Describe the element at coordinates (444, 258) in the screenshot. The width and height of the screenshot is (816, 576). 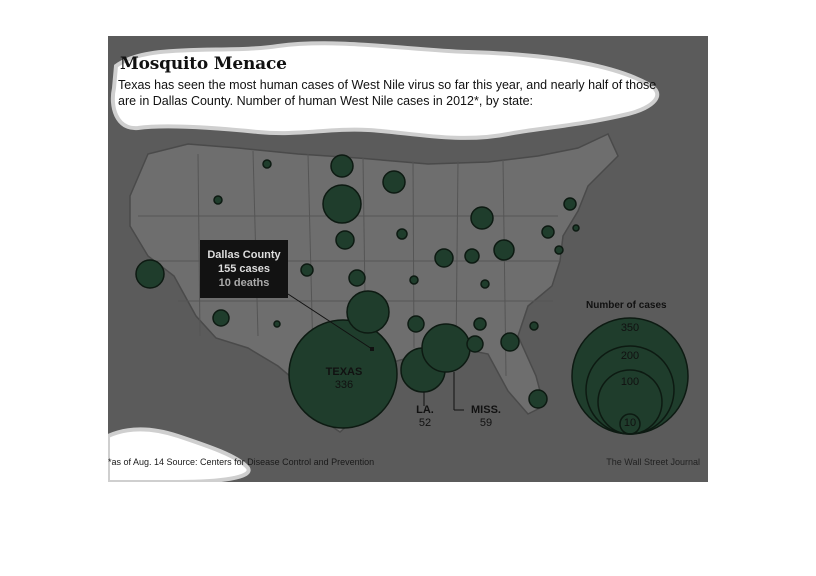
I see `bubble-illinois` at that location.